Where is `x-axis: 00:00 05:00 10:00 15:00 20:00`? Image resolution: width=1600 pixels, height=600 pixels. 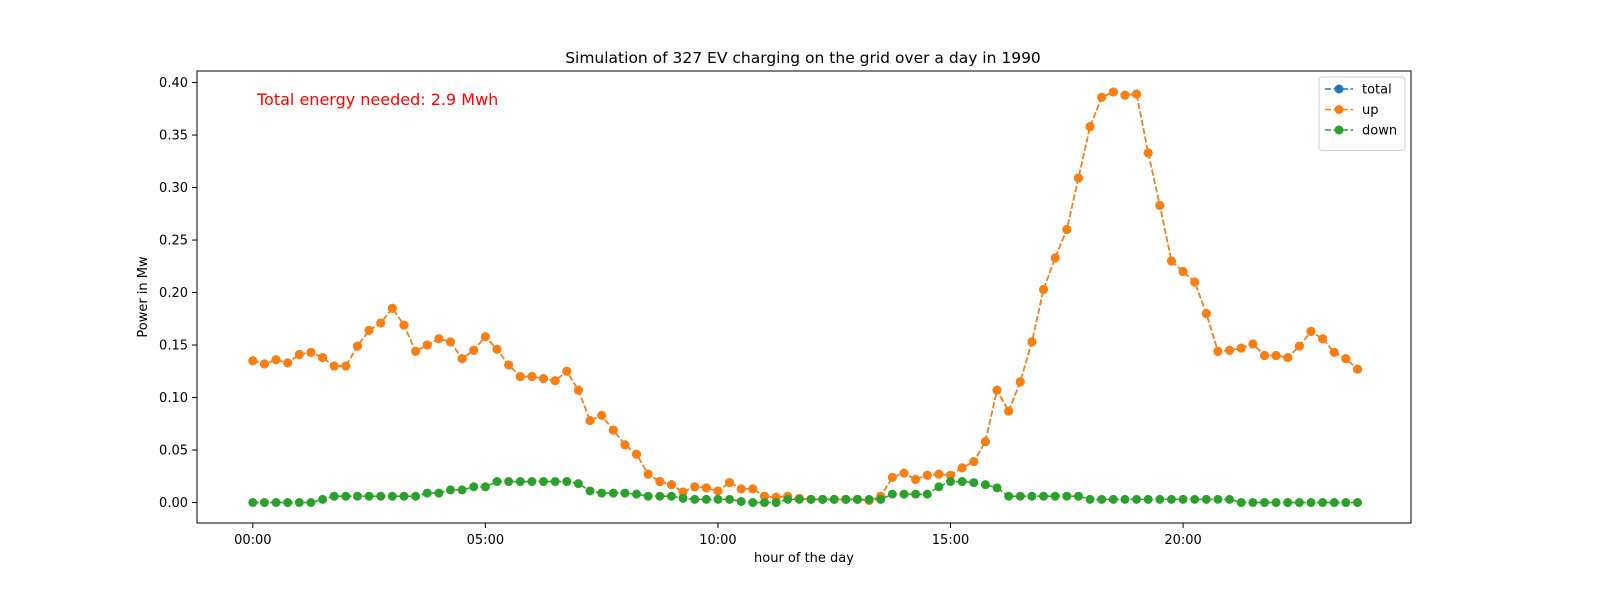
x-axis: 00:00 05:00 10:00 15:00 20:00 is located at coordinates (718, 535).